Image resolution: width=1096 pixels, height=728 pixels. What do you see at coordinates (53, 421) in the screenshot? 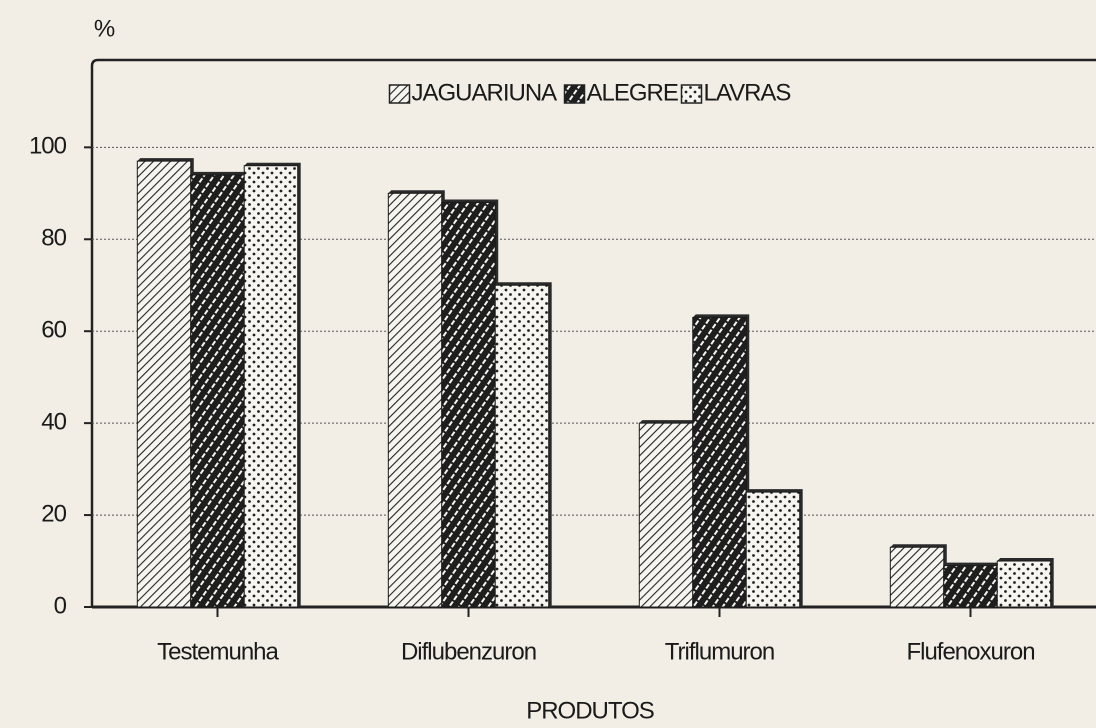
I see `y-tick-label: 40` at bounding box center [53, 421].